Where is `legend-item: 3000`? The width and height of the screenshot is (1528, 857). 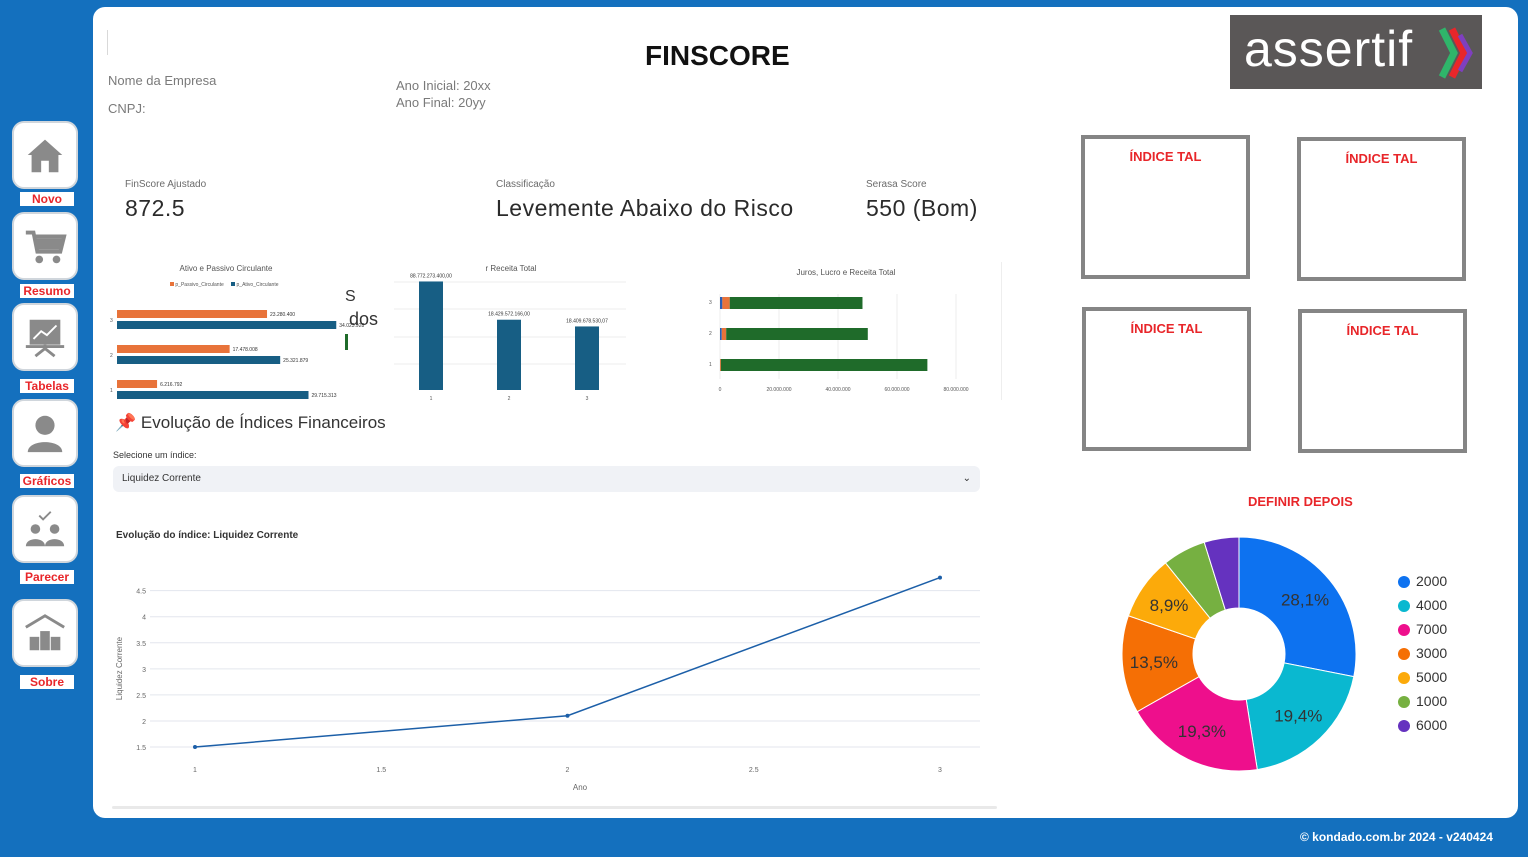 legend-item: 3000 is located at coordinates (1422, 653).